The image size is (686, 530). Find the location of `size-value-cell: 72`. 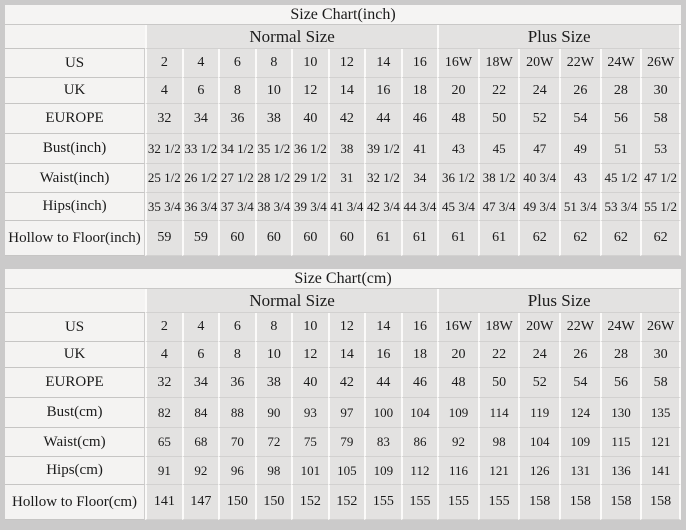

size-value-cell: 72 is located at coordinates (273, 442).